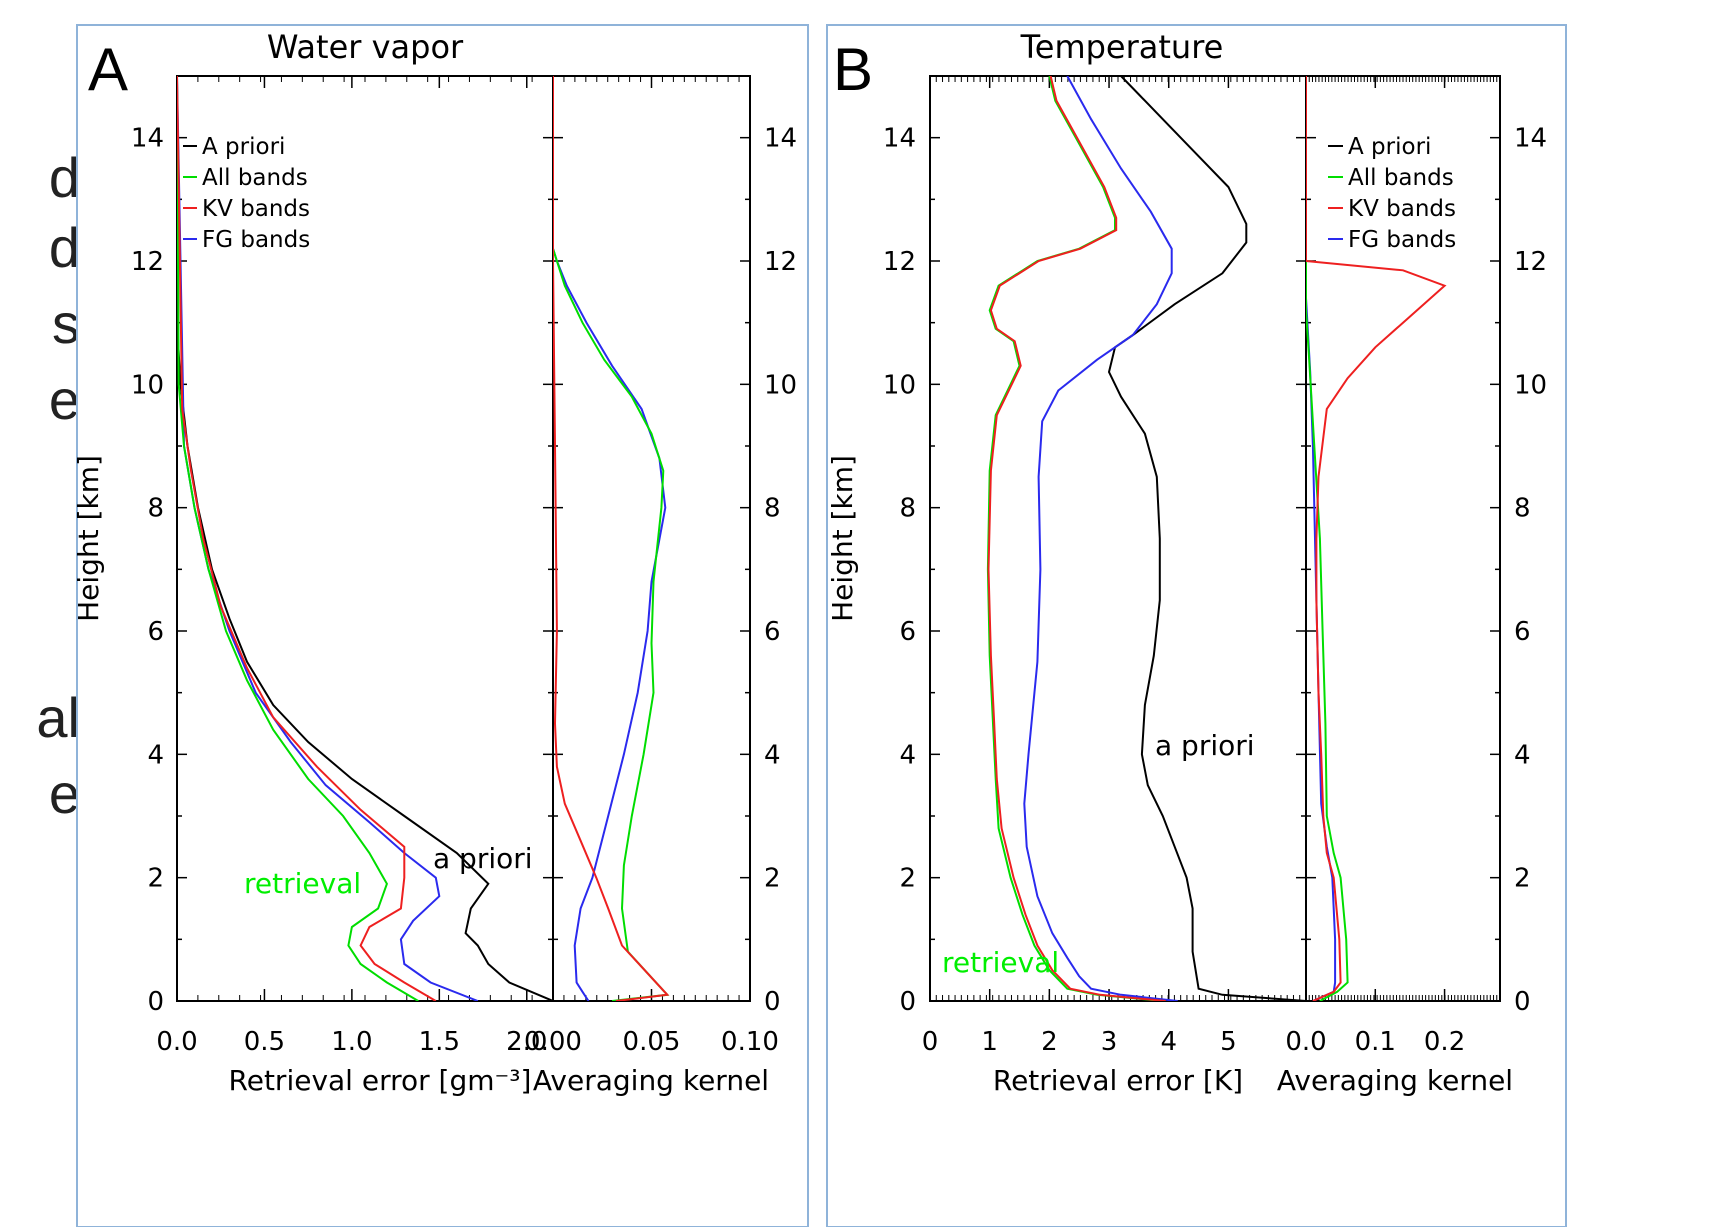 This screenshot has height=1227, width=1718. What do you see at coordinates (1228, 1042) in the screenshot?
I see `x-tick-label: 5` at bounding box center [1228, 1042].